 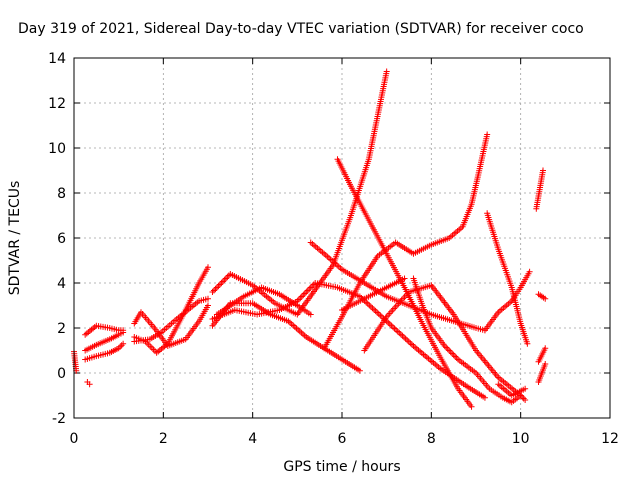 I want to click on series-s2, so click(x=104, y=341).